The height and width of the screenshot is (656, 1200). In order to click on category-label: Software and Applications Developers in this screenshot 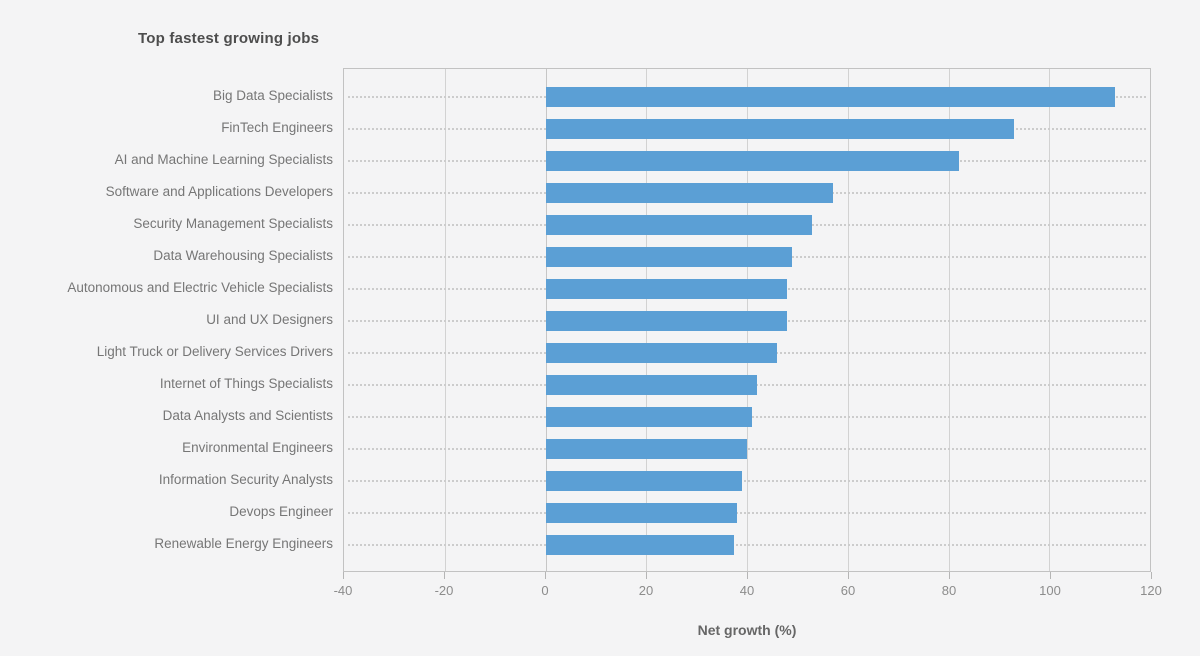, I will do `click(219, 191)`.